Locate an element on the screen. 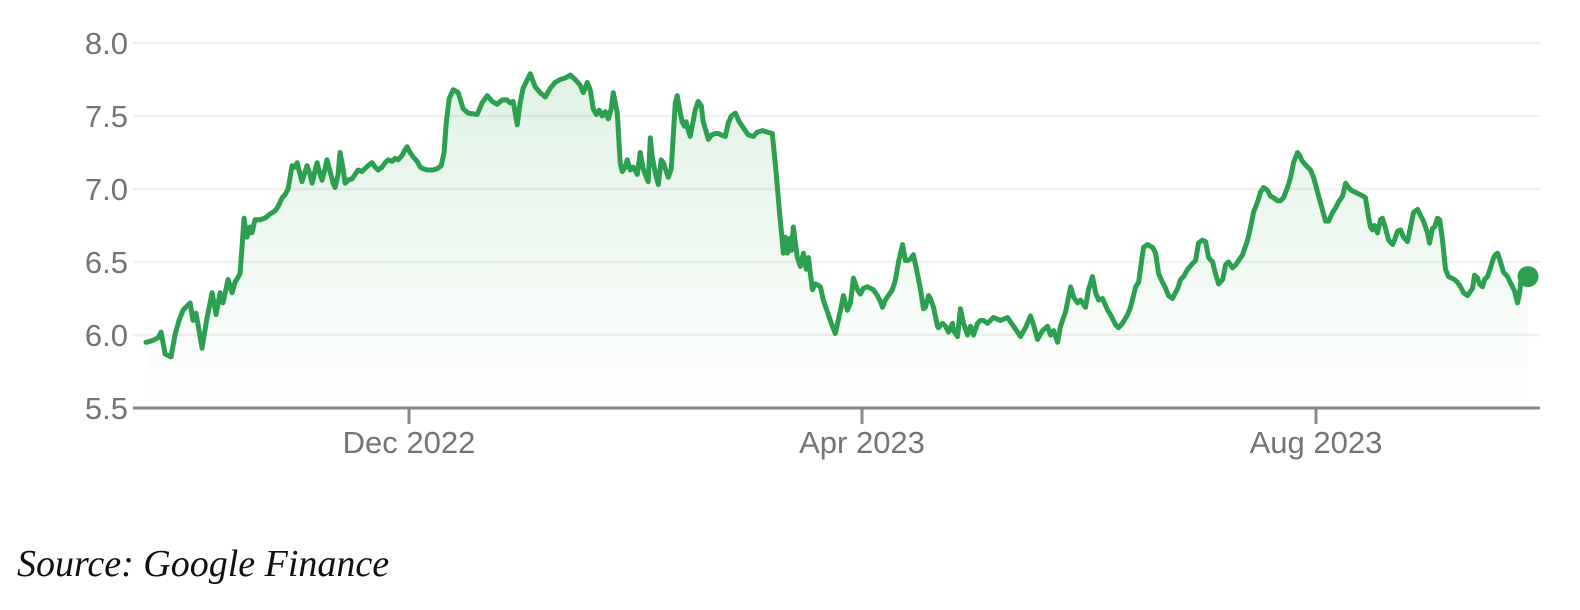 This screenshot has height=610, width=1580. y-axis-label: 7.0 is located at coordinates (106, 189).